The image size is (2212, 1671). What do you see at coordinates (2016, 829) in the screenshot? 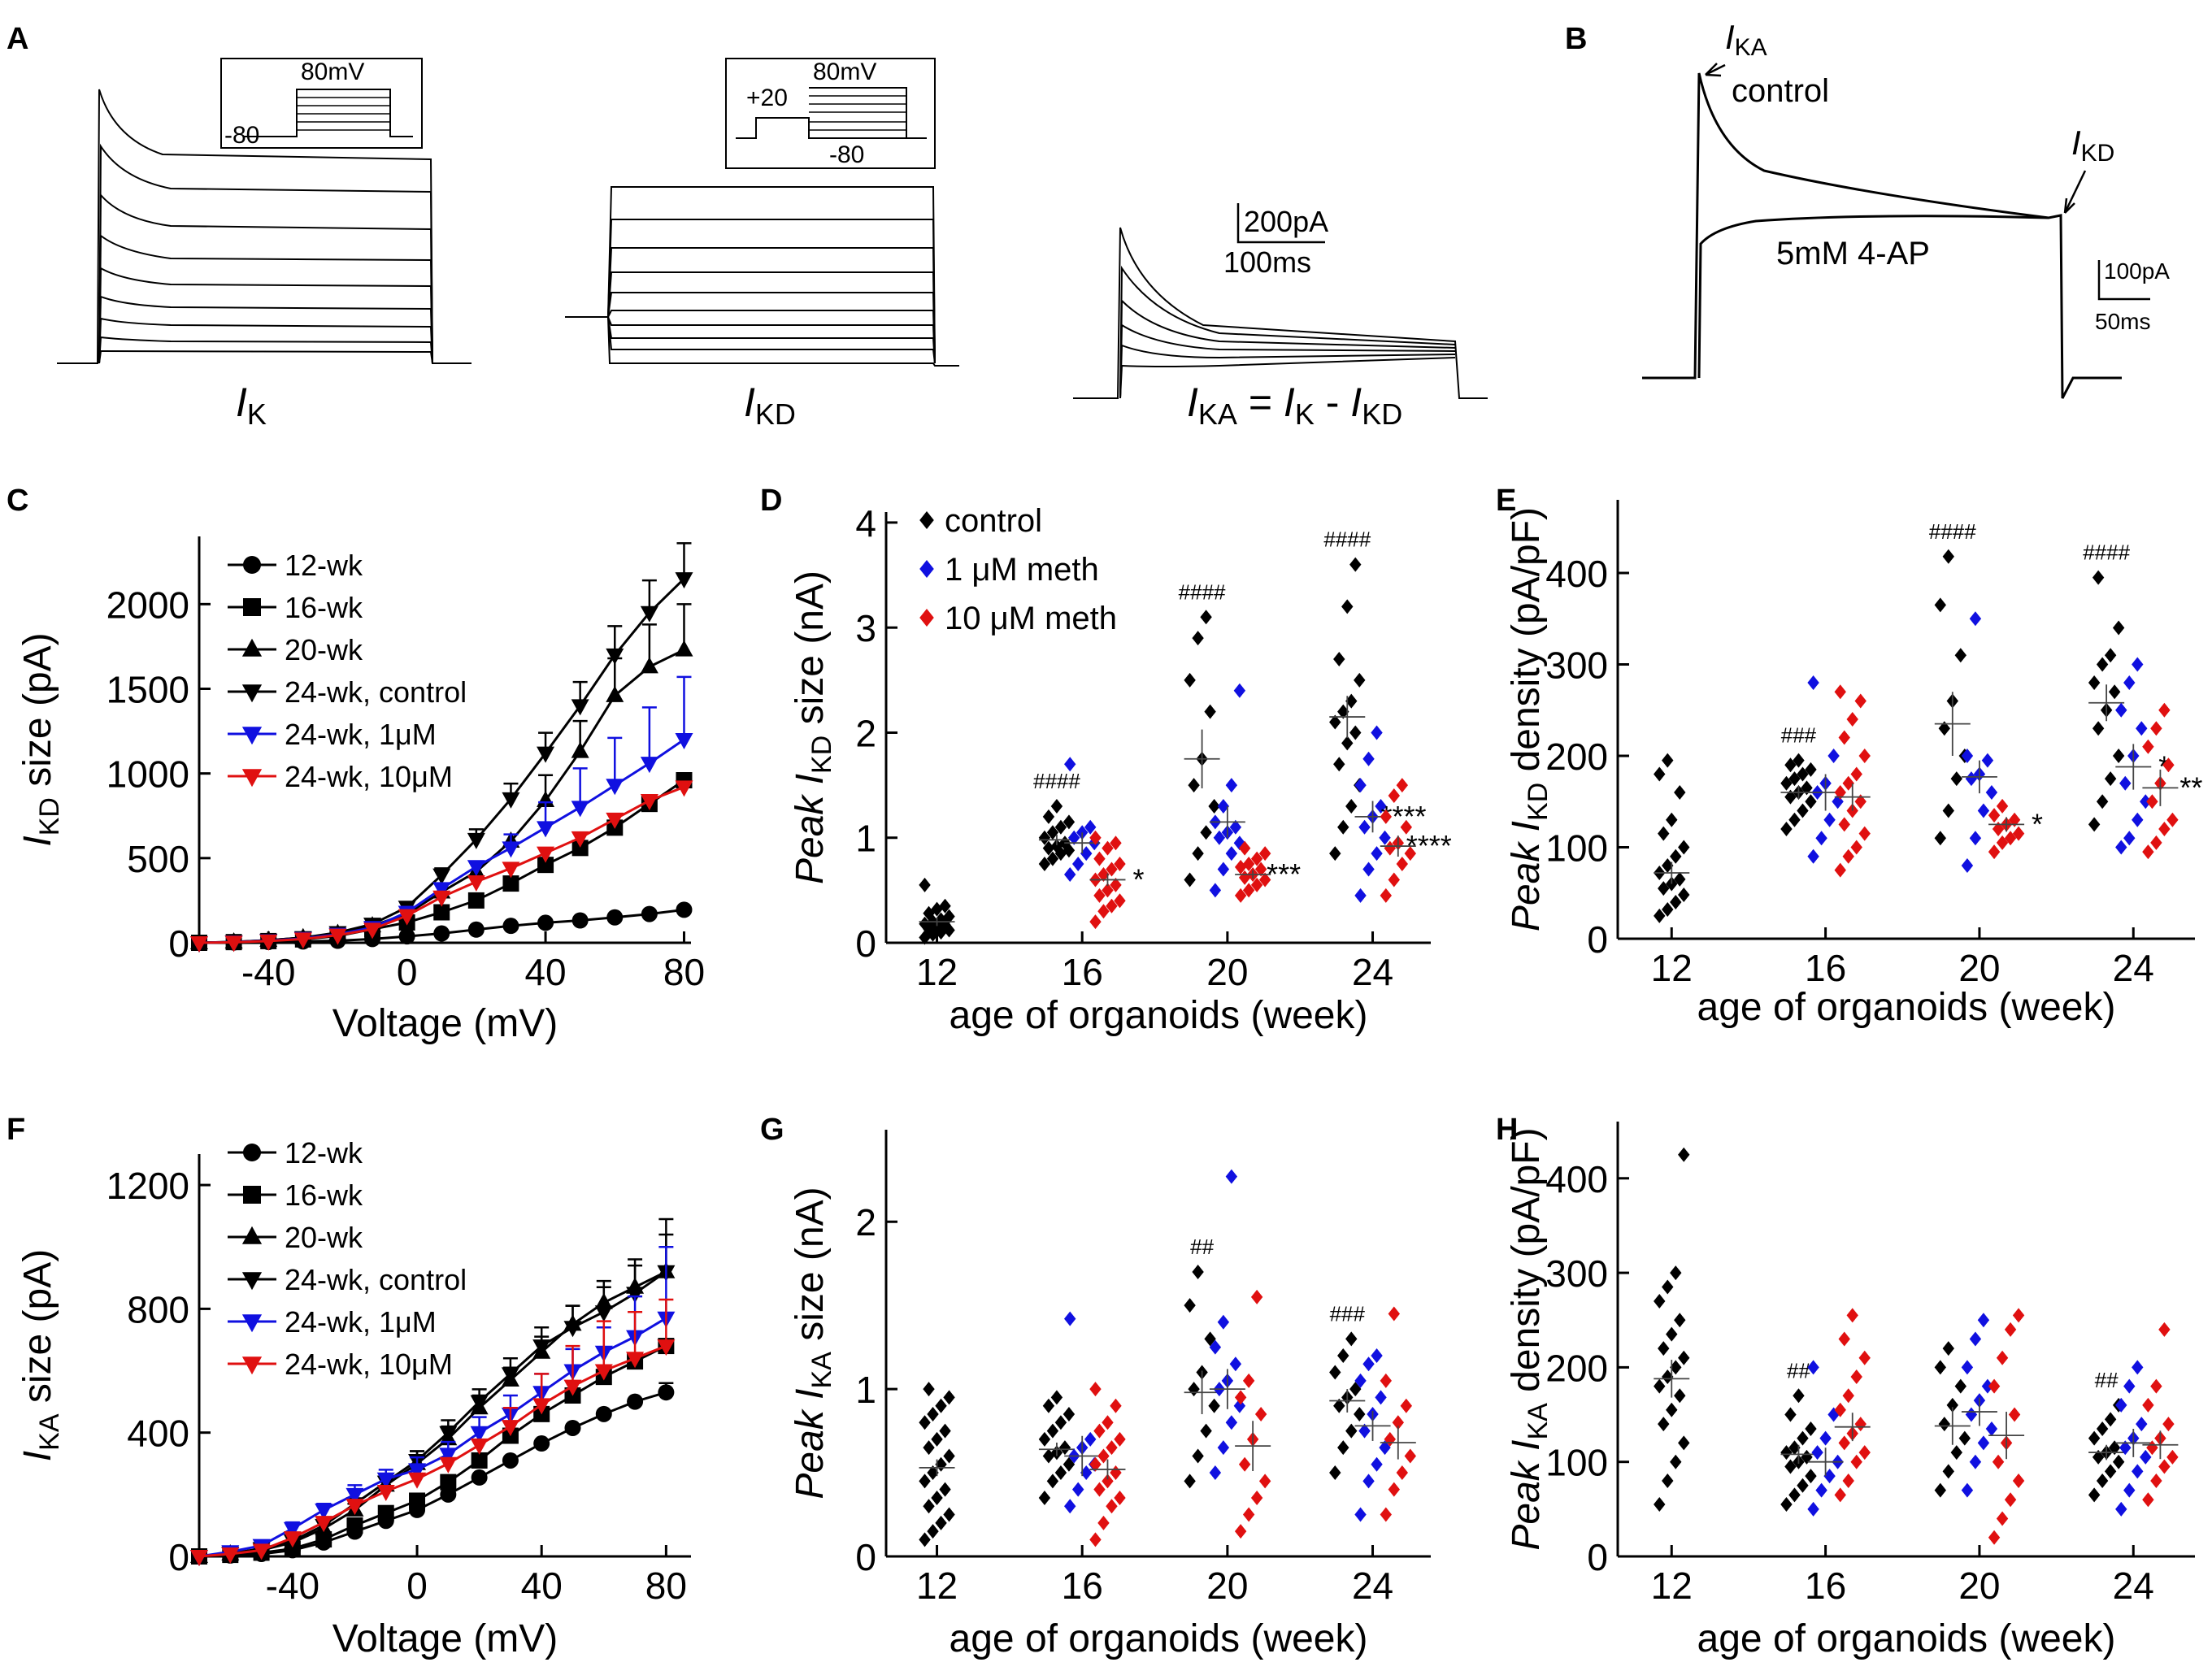
I see `group-week-20-10-m-meth: *` at bounding box center [2016, 829].